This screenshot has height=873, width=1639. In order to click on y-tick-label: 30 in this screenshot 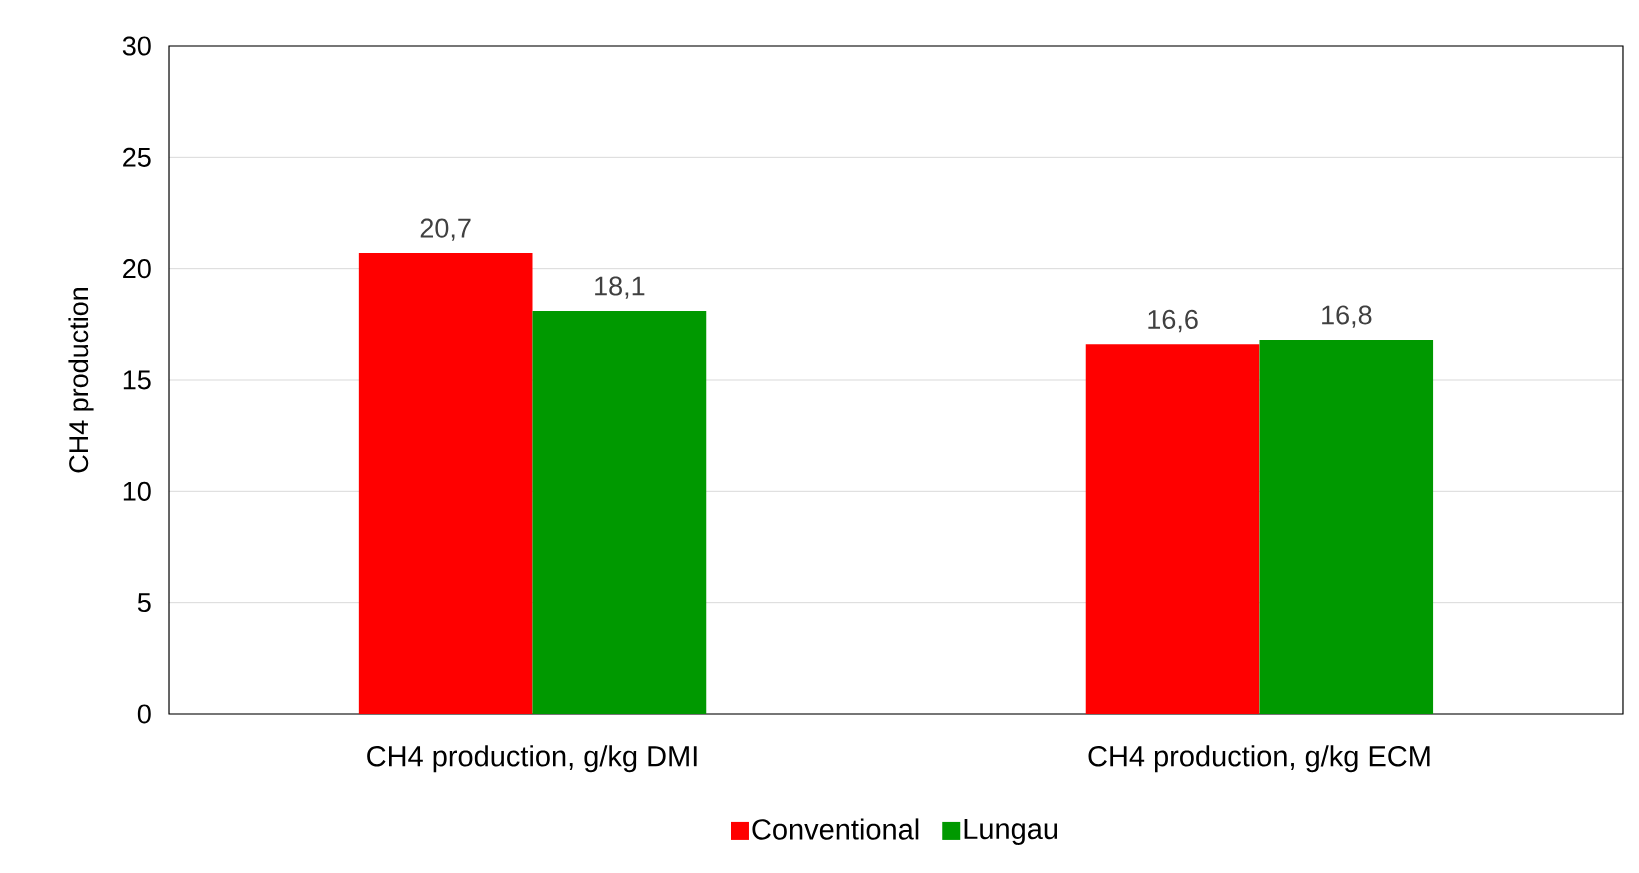, I will do `click(136, 46)`.